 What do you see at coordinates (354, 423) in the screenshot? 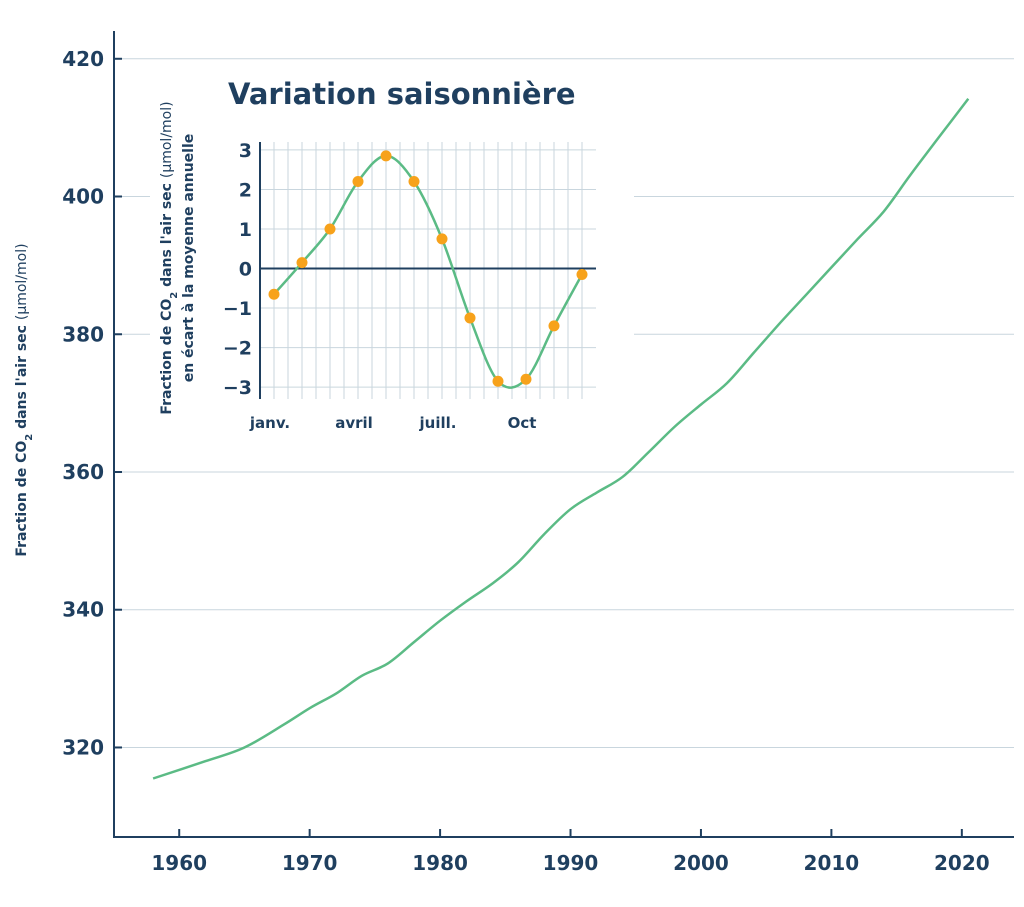
I see `inset-x-tick-label-avril: avril` at bounding box center [354, 423].